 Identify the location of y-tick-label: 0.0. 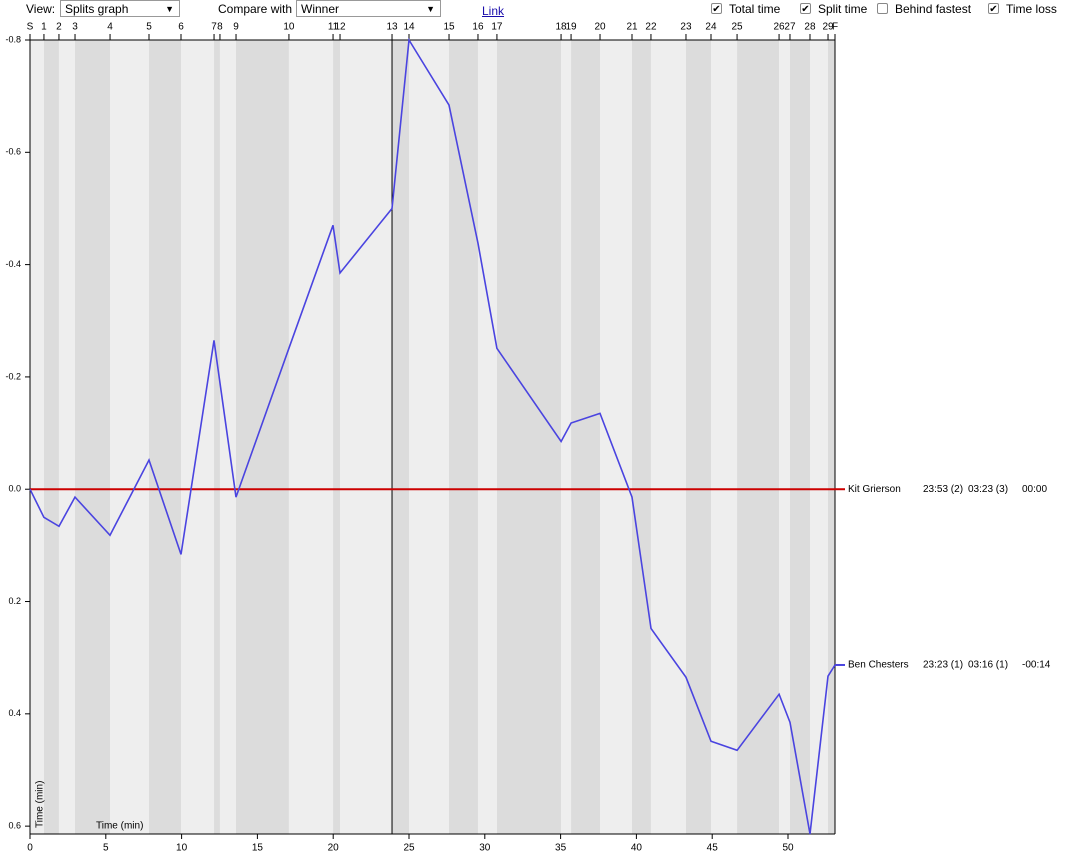
(14, 489).